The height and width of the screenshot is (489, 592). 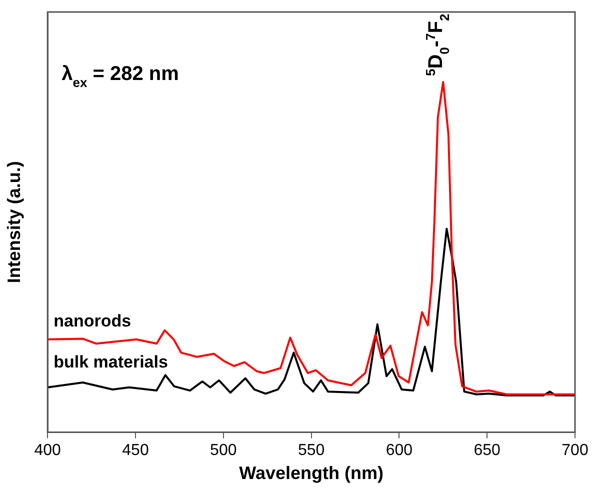 I want to click on x-tick-label: 650, so click(x=487, y=451).